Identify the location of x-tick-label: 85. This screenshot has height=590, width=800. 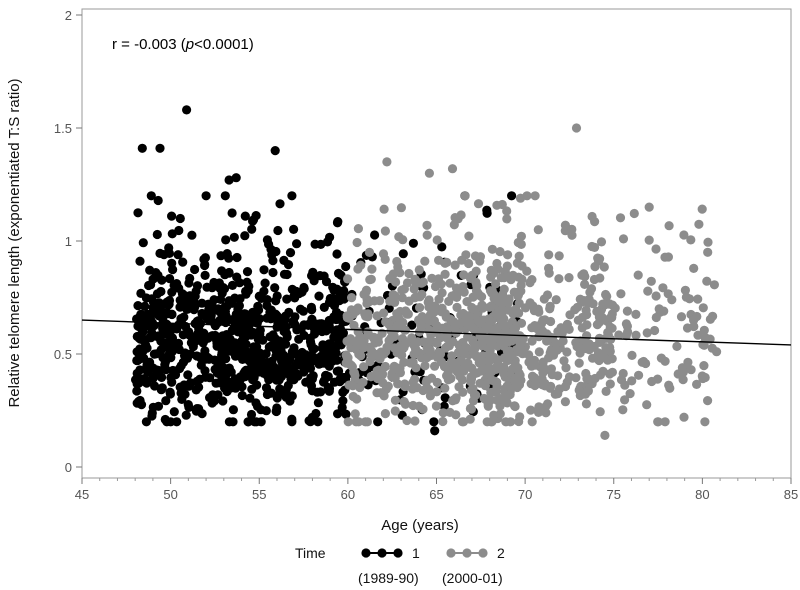
(791, 494).